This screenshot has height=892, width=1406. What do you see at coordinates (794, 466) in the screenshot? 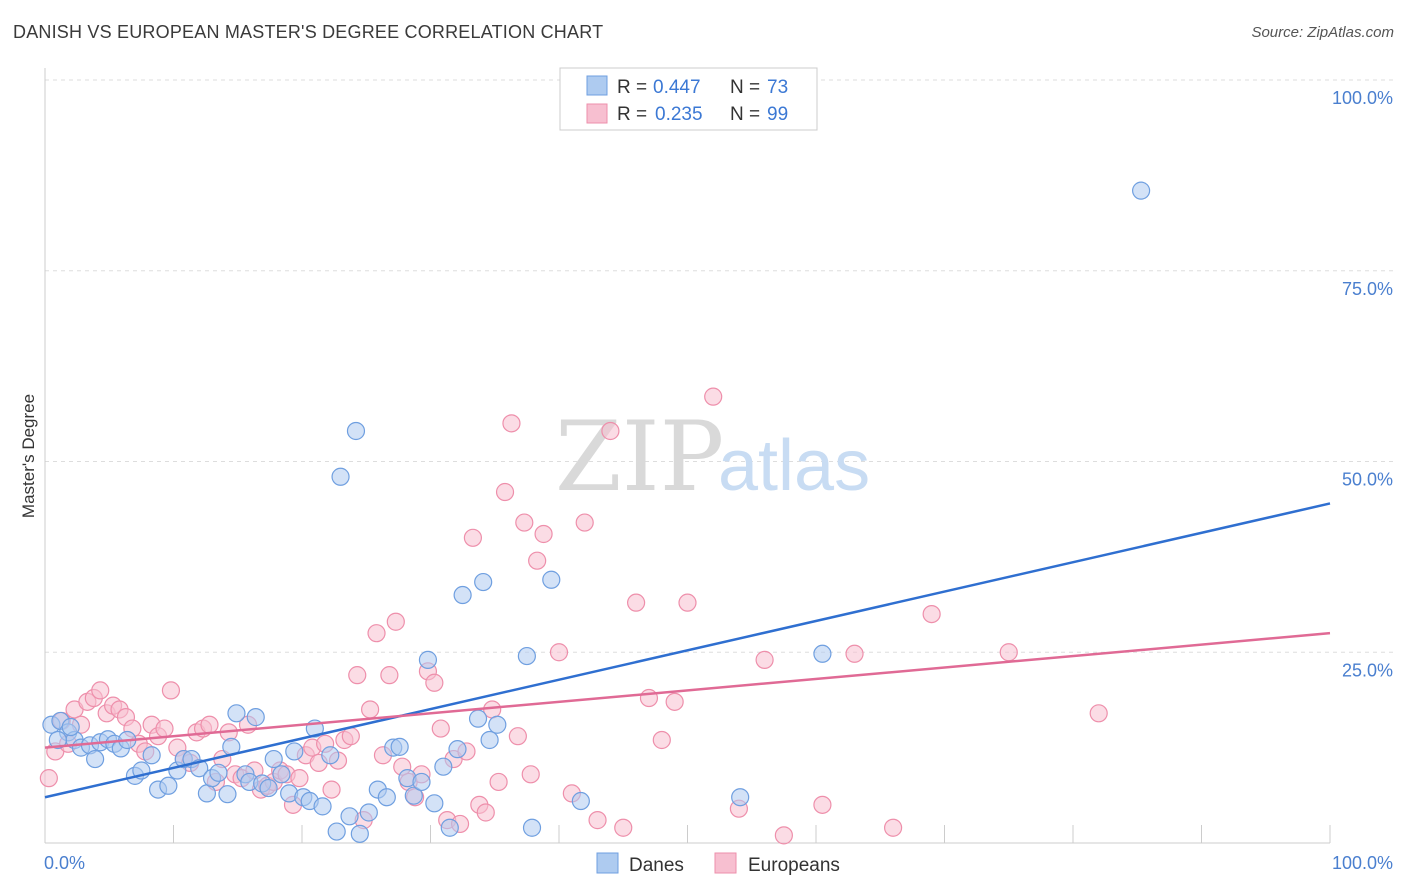
I see `watermark-atlas: atlas` at bounding box center [794, 466].